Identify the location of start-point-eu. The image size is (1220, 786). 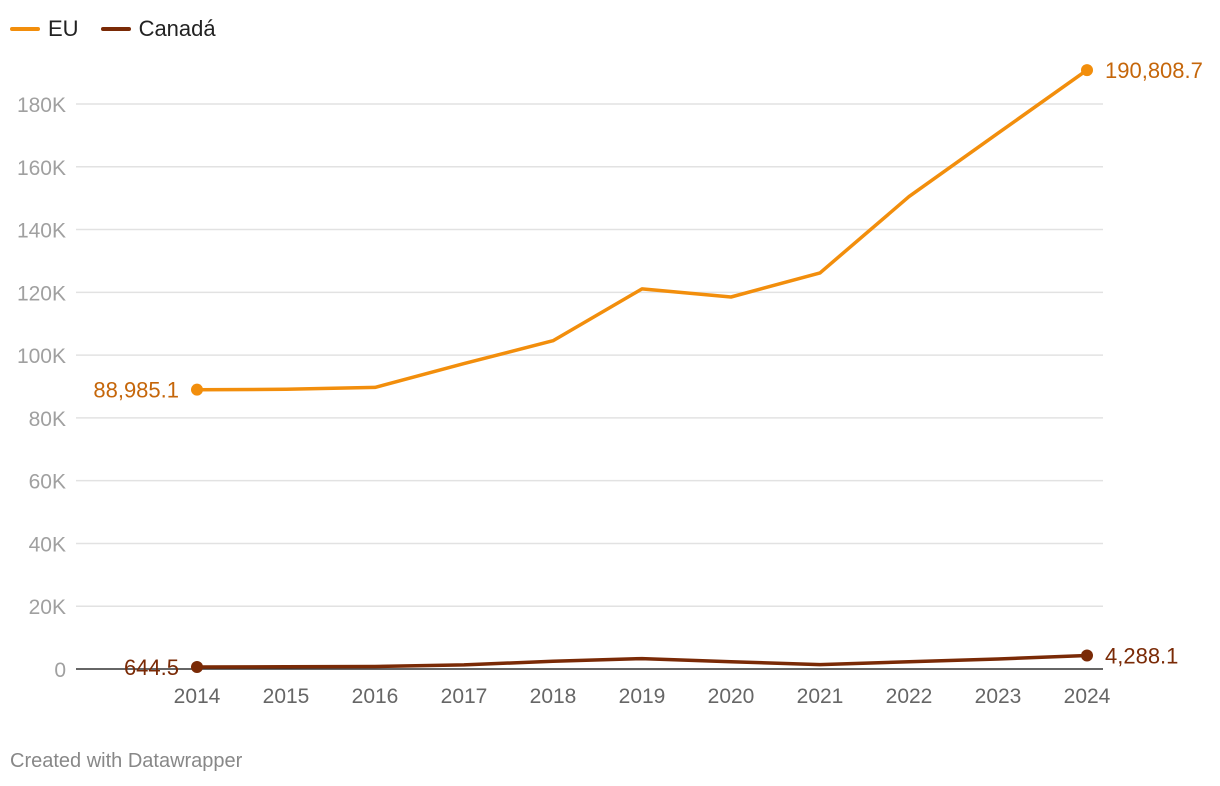
(197, 389).